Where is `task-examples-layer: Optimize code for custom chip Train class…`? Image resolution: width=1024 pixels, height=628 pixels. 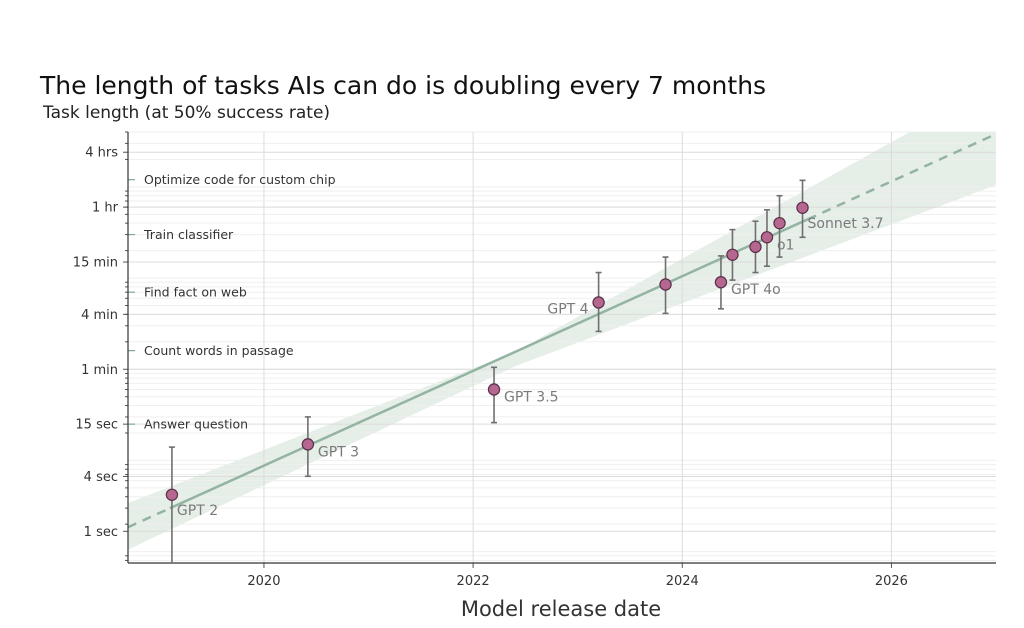 task-examples-layer: Optimize code for custom chip Train class… is located at coordinates (232, 302).